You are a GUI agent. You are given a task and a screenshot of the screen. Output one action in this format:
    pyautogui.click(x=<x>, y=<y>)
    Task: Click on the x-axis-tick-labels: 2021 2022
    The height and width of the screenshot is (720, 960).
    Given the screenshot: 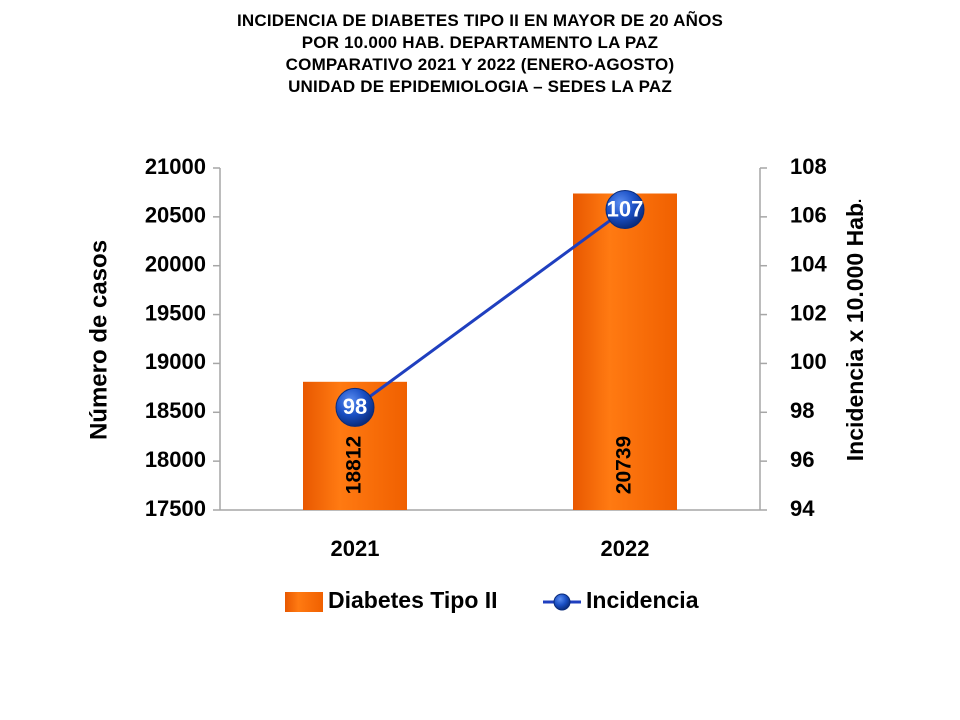 What is the action you would take?
    pyautogui.click(x=490, y=548)
    